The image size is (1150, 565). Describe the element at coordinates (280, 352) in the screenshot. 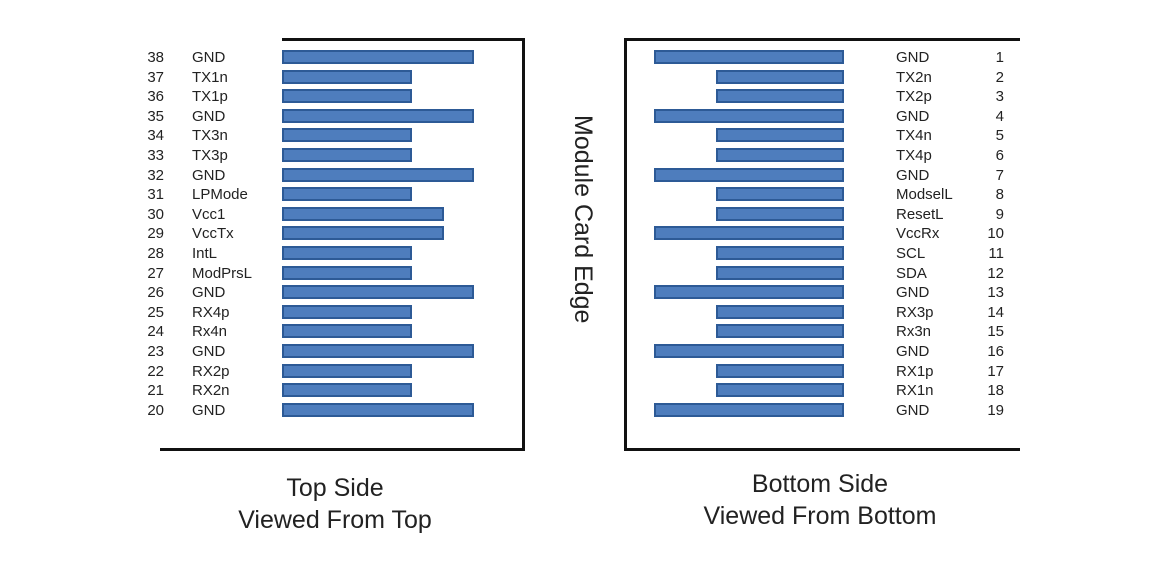

I see `top-side-pin-row: 23 GND` at that location.